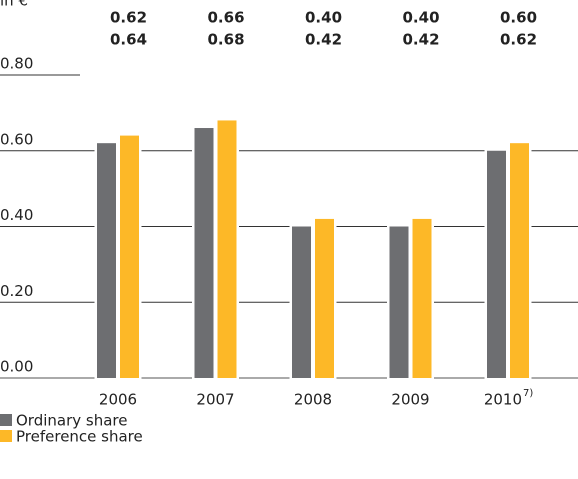  Describe the element at coordinates (226, 18) in the screenshot. I see `value-label: 0.66` at that location.